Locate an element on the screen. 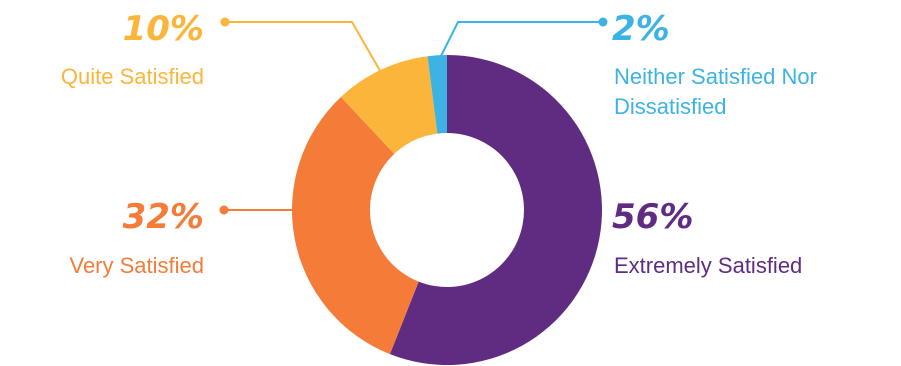 The width and height of the screenshot is (901, 366). connector-very-satisfied is located at coordinates (257, 210).